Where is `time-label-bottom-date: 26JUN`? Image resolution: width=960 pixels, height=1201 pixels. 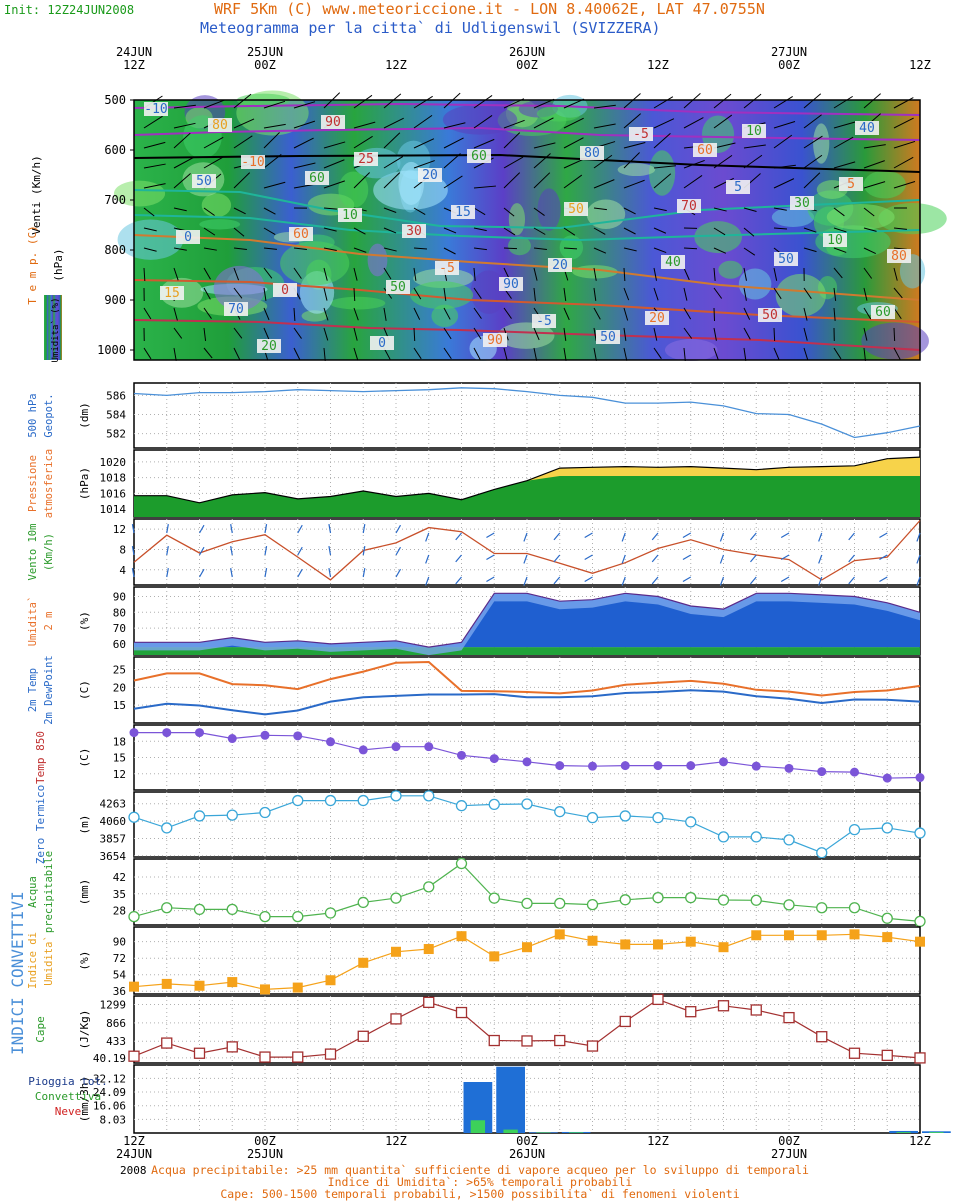 time-label-bottom-date: 26JUN is located at coordinates (527, 1154).